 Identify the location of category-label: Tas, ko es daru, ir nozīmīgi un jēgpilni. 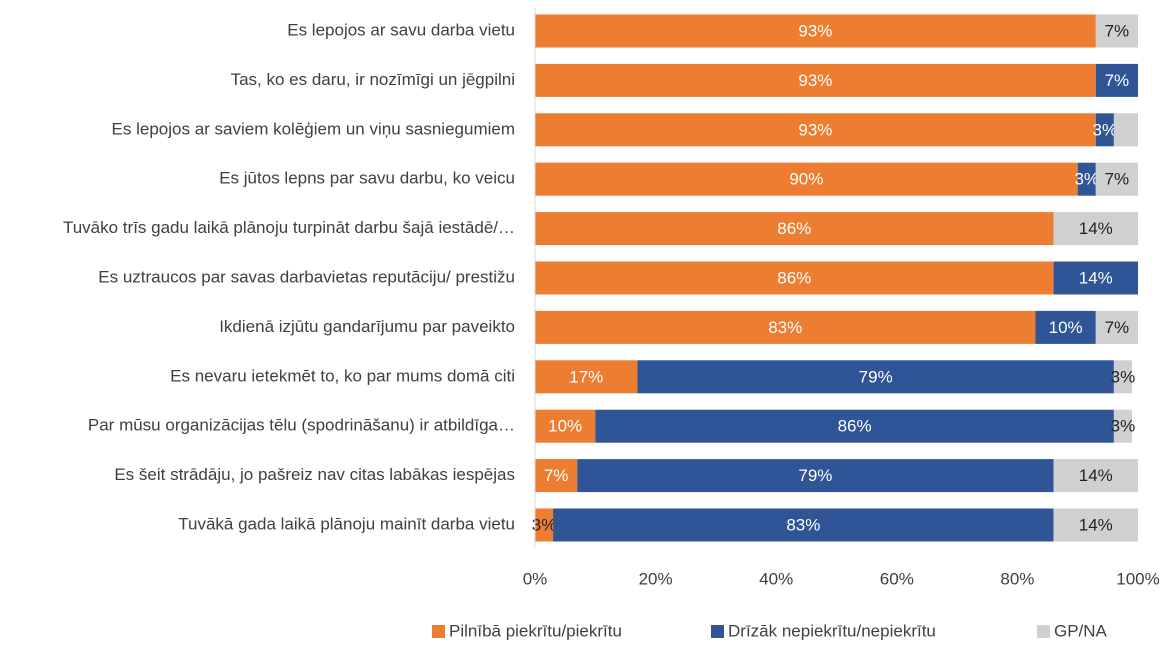
(373, 79).